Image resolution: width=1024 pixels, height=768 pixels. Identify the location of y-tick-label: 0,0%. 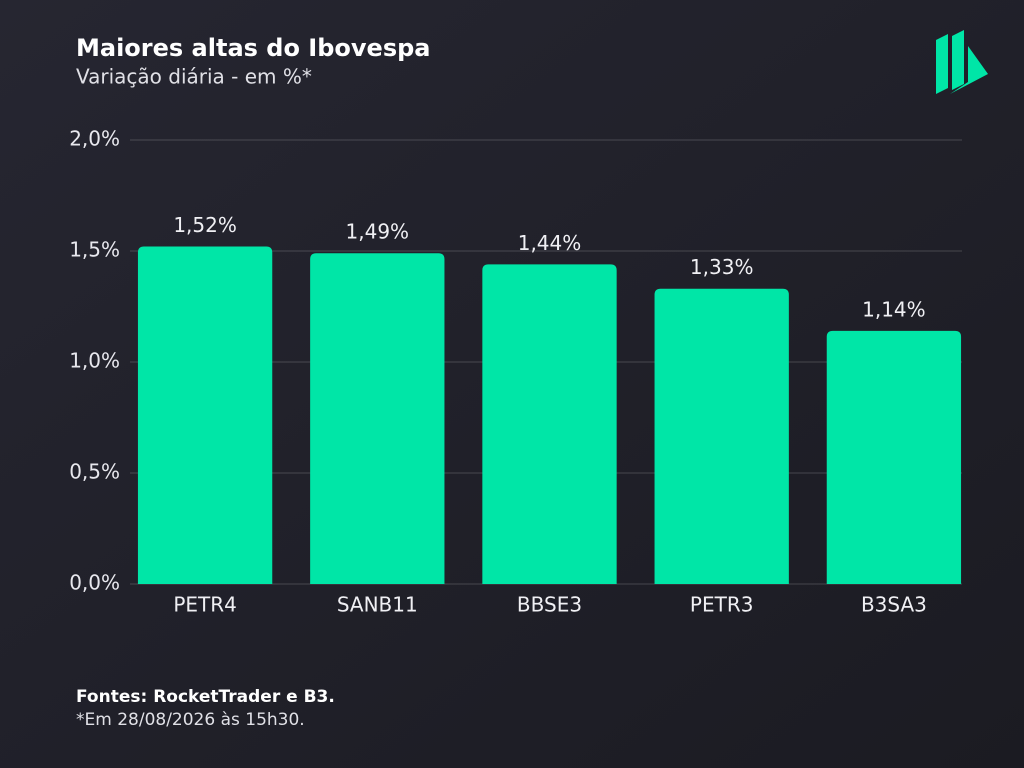
(94, 583).